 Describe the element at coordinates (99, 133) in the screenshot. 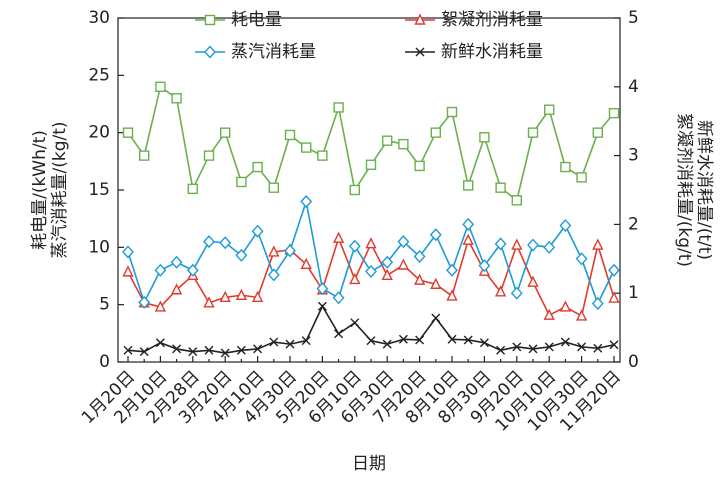

I see `y-tick-label: 20` at that location.